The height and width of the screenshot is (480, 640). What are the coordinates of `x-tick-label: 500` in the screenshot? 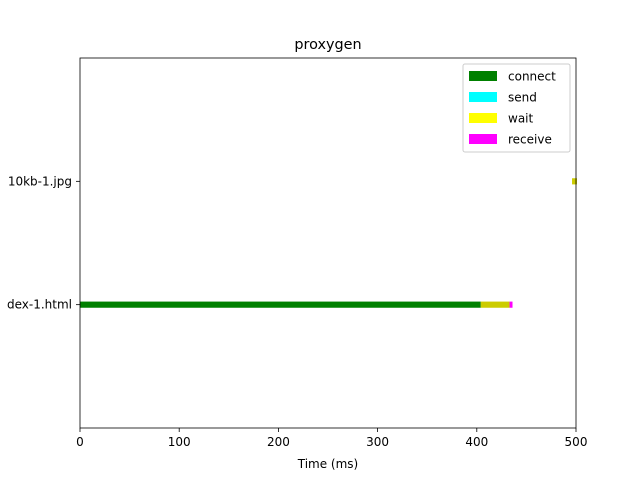 It's located at (576, 442).